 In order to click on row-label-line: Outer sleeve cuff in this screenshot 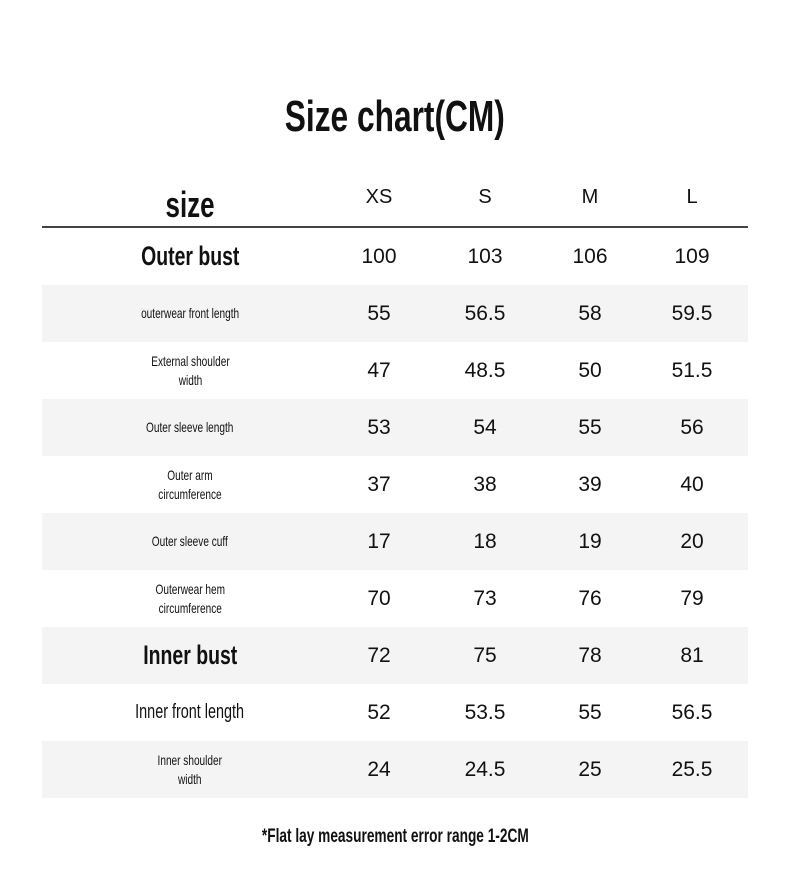, I will do `click(190, 541)`.